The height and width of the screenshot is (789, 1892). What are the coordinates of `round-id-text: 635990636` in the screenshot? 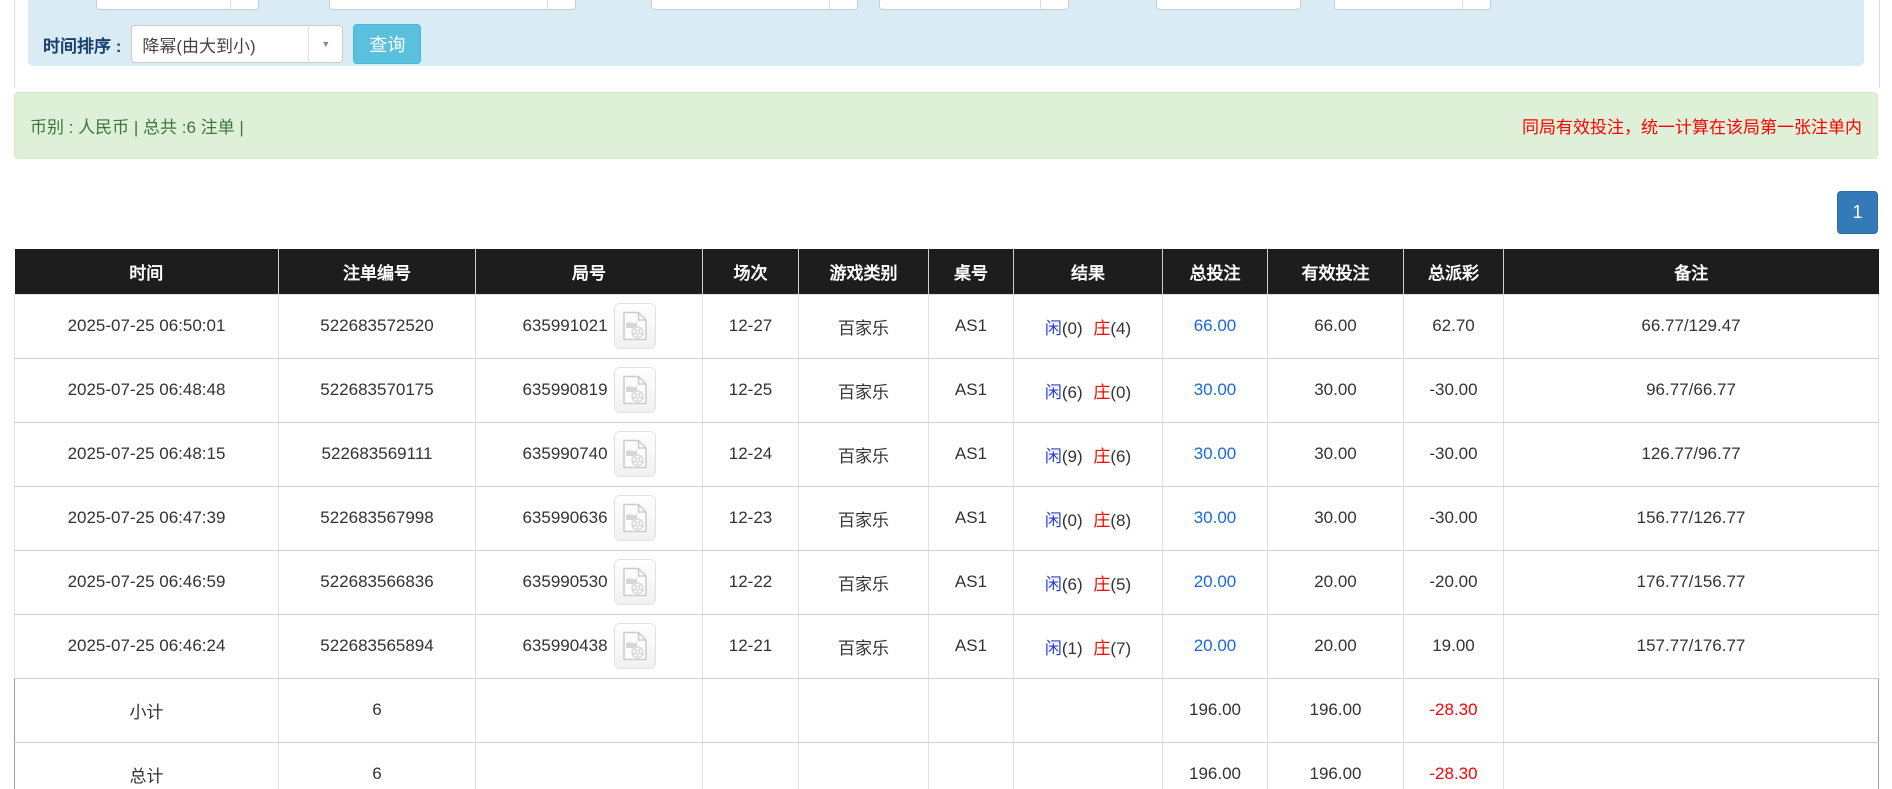 It's located at (565, 517).